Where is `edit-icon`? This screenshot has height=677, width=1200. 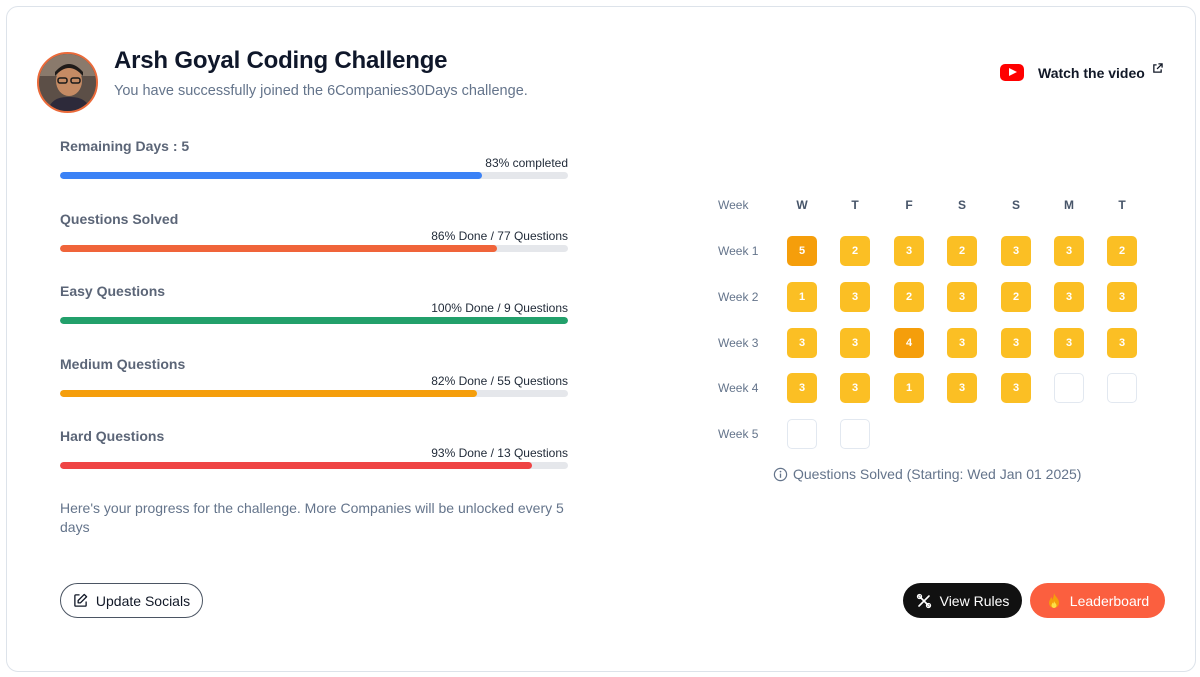
edit-icon is located at coordinates (81, 600).